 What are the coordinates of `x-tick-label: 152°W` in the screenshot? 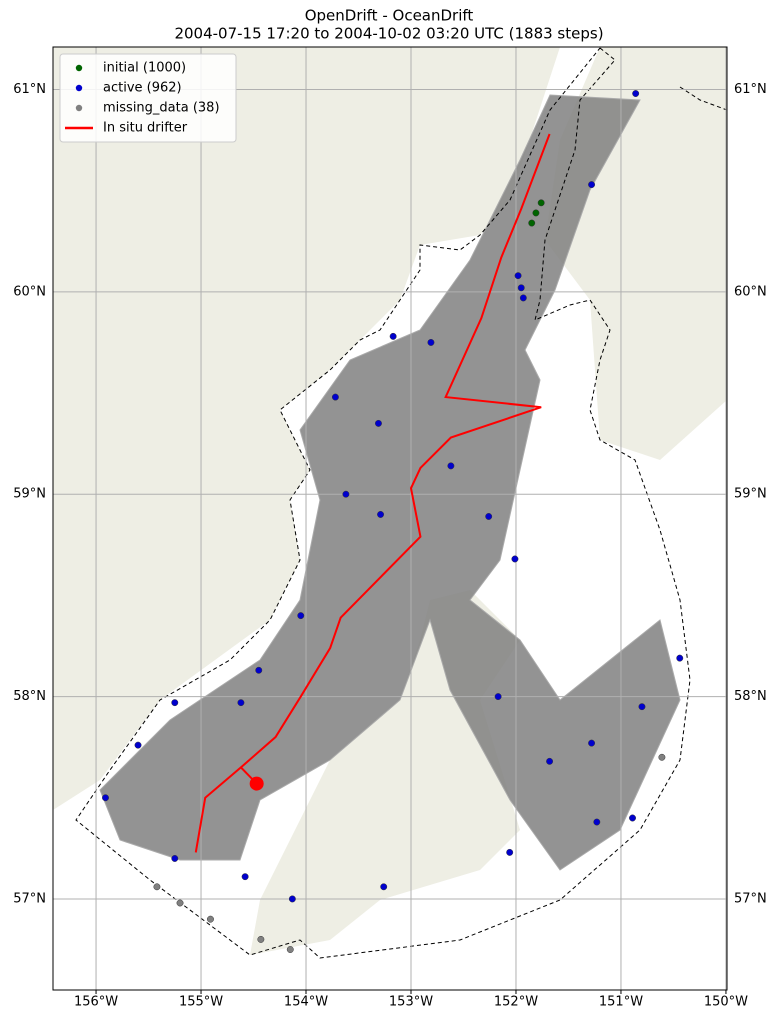 It's located at (516, 1002).